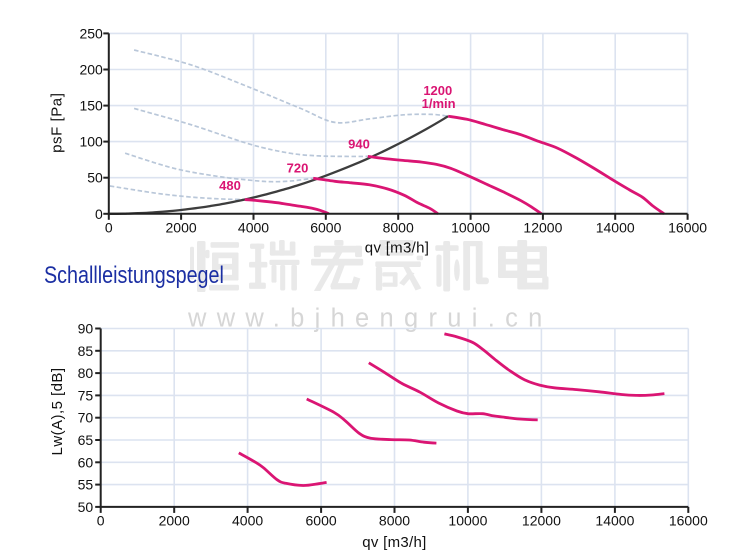 The width and height of the screenshot is (750, 558). I want to click on svg-text: www.bjhengrui.cn, so click(370, 318).